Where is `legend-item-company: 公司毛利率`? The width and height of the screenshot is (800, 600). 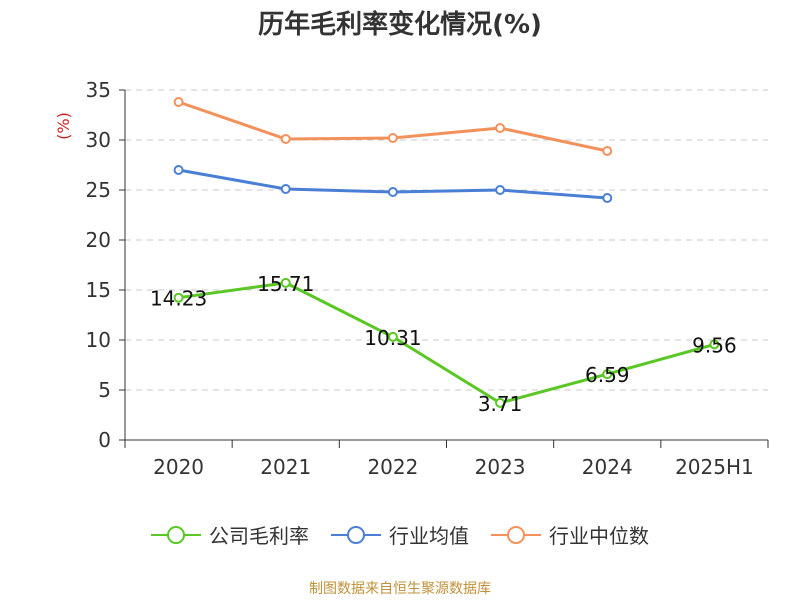
legend-item-company: 公司毛利率 is located at coordinates (230, 534).